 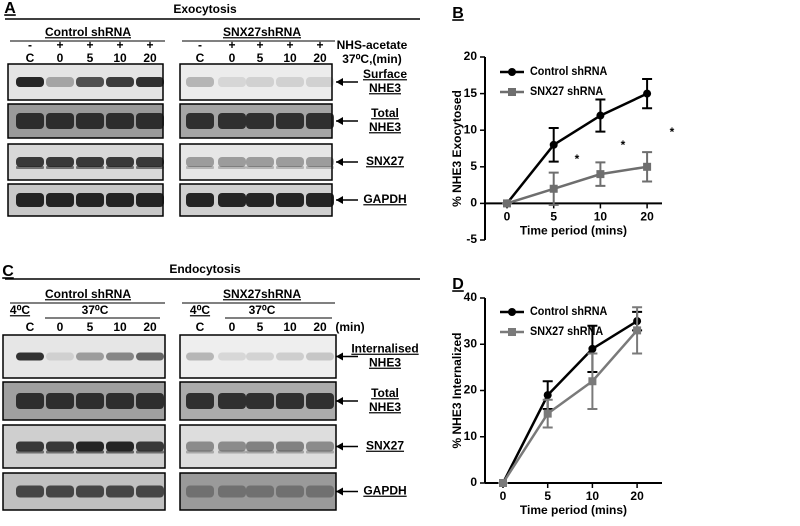 I want to click on section-title: Endocytosis, so click(x=205, y=269).